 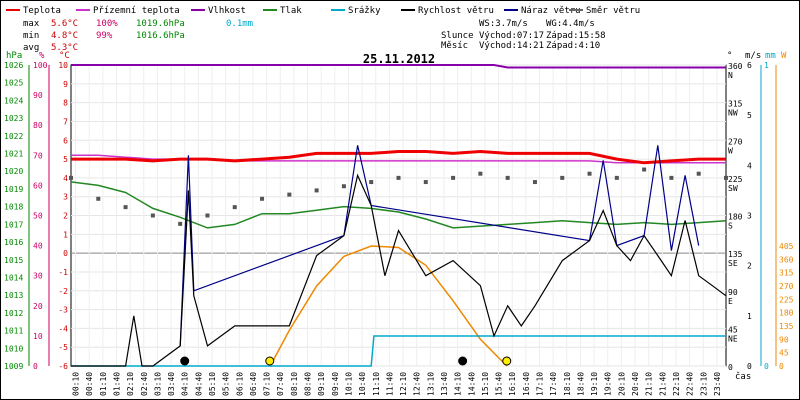 I want to click on x-tick-label: 02:40, so click(x=144, y=384).